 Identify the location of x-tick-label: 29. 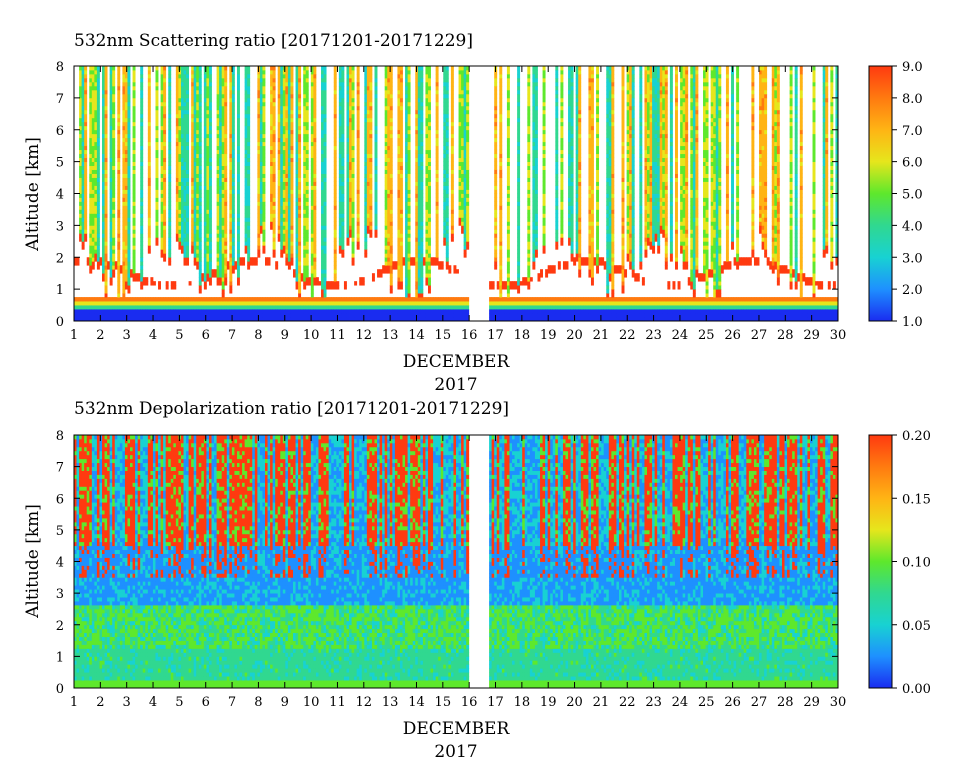
(811, 702).